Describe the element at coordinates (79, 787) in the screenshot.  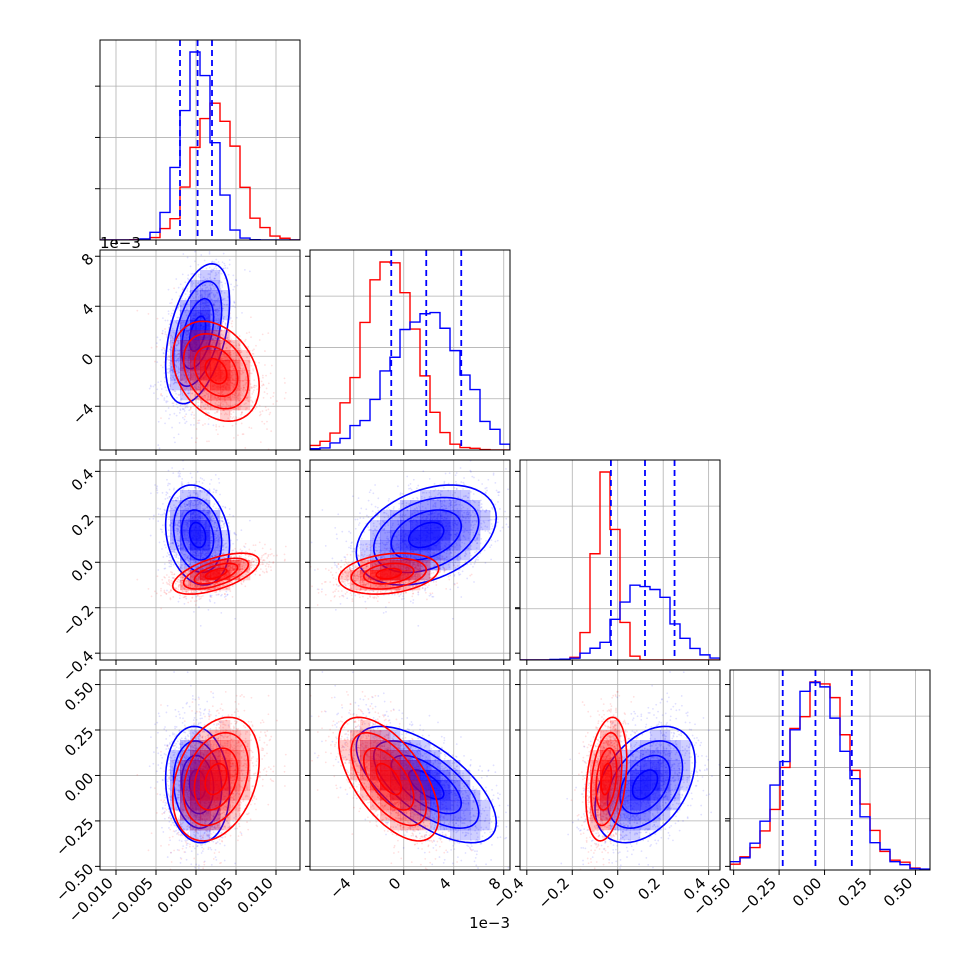
I see `y-tick-label: 0.00` at that location.